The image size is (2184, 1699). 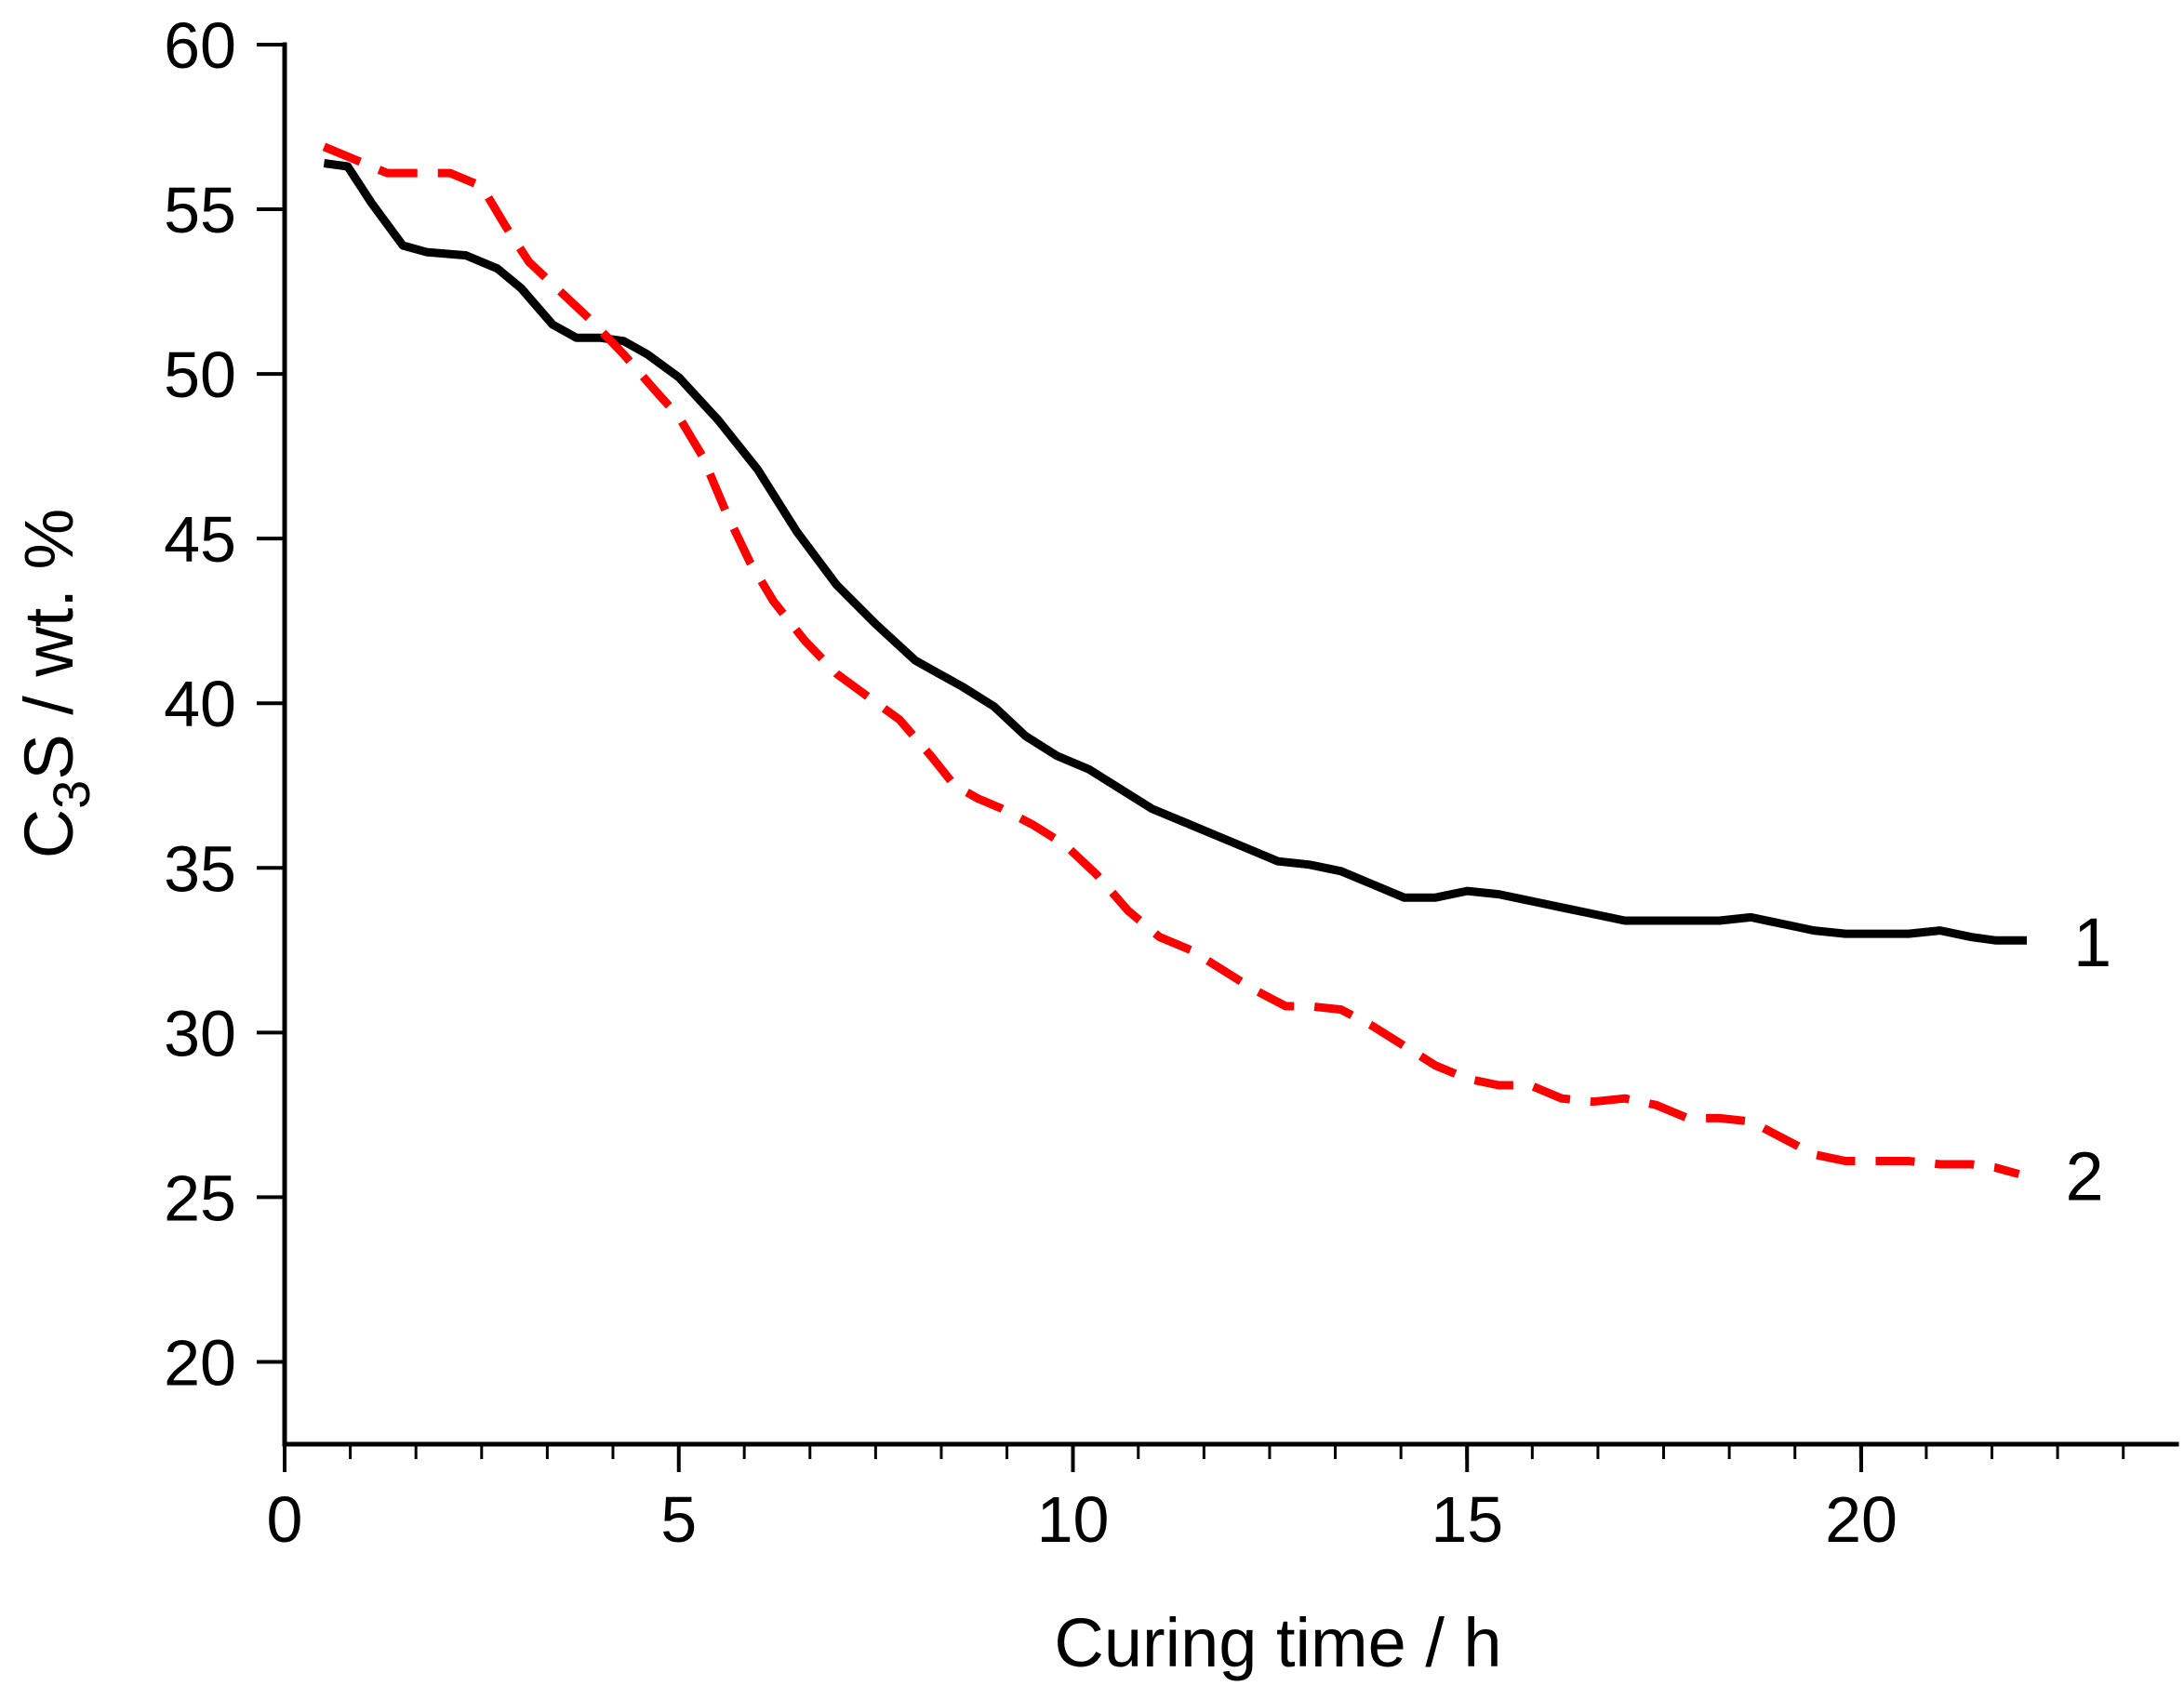 What do you see at coordinates (200, 539) in the screenshot?
I see `y-tick-label: 45` at bounding box center [200, 539].